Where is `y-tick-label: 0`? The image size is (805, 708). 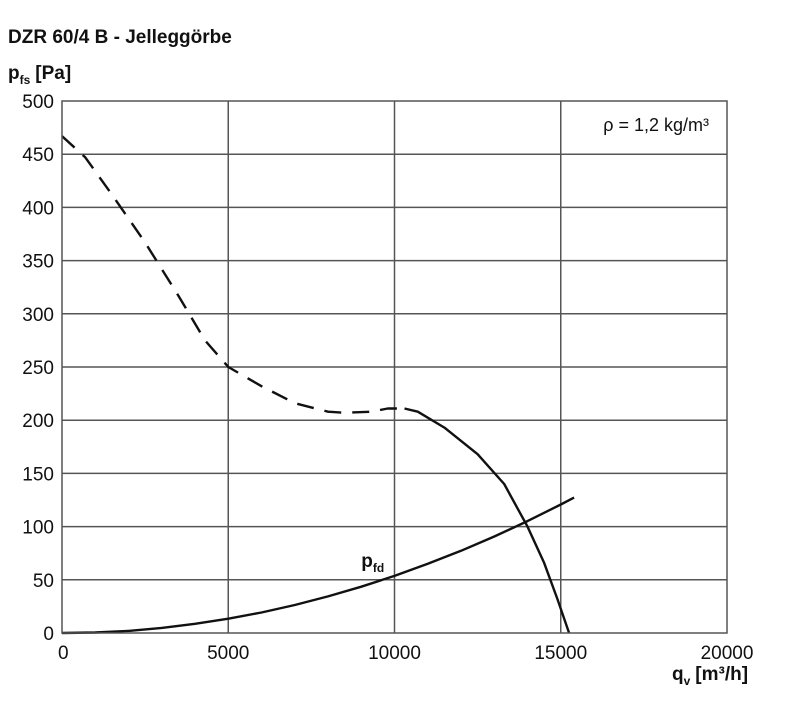 y-tick-label: 0 is located at coordinates (48, 634).